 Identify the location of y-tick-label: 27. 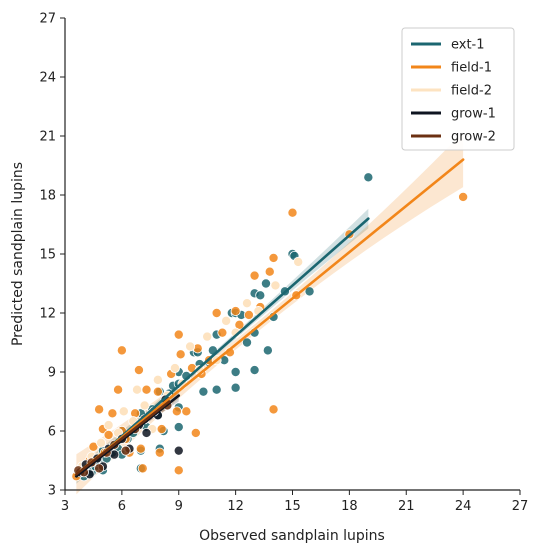
(47, 19).